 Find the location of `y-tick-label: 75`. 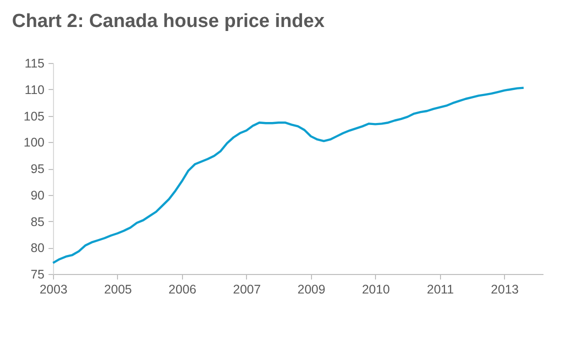

y-tick-label: 75 is located at coordinates (37, 275).